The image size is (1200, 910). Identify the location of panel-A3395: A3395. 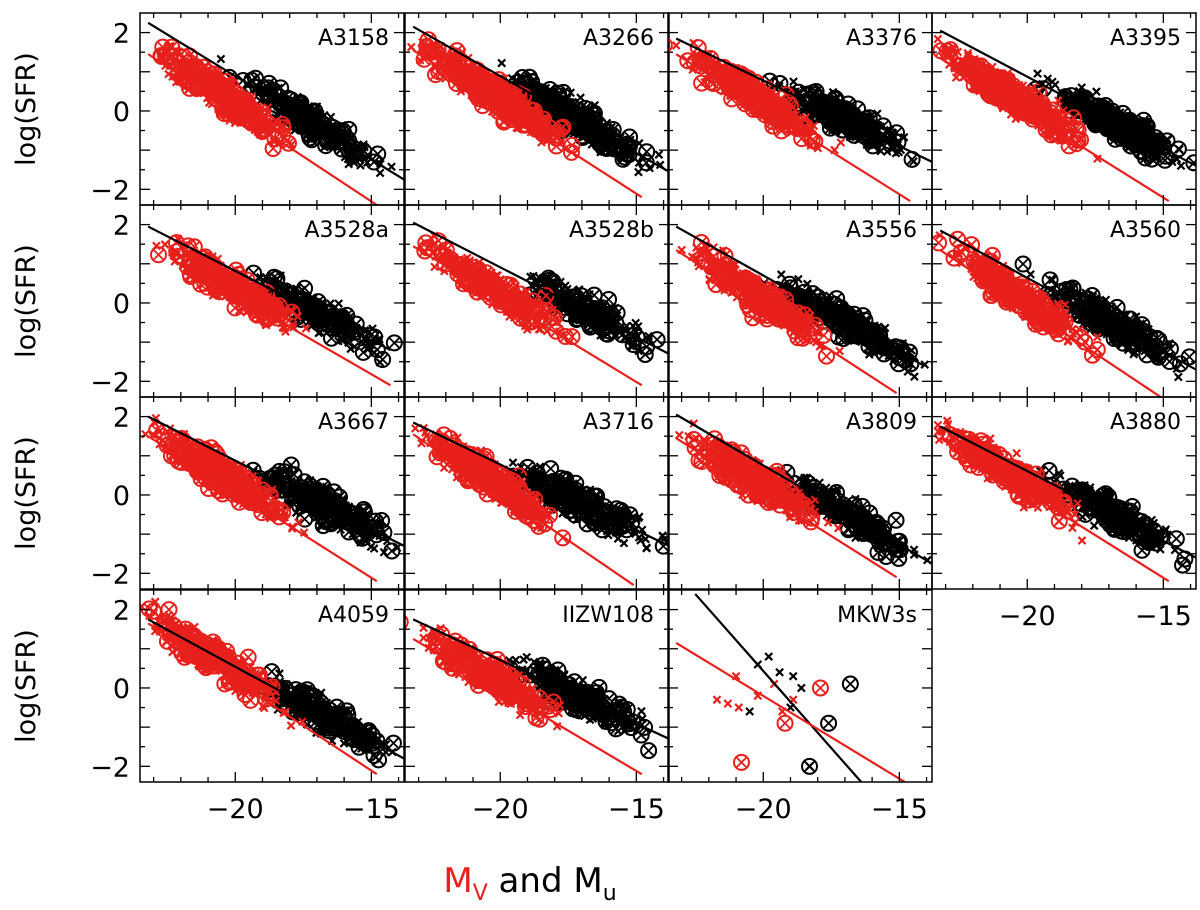
(1064, 109).